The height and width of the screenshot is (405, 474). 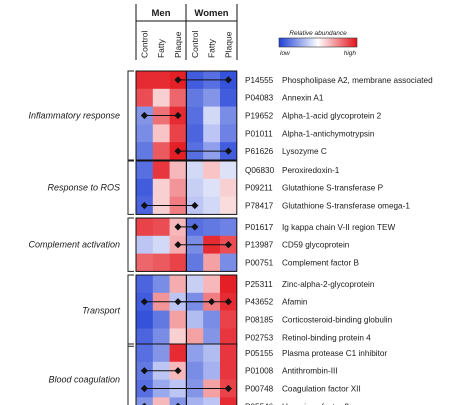 I want to click on protein-name: Heparin cofactor 2, so click(x=315, y=403).